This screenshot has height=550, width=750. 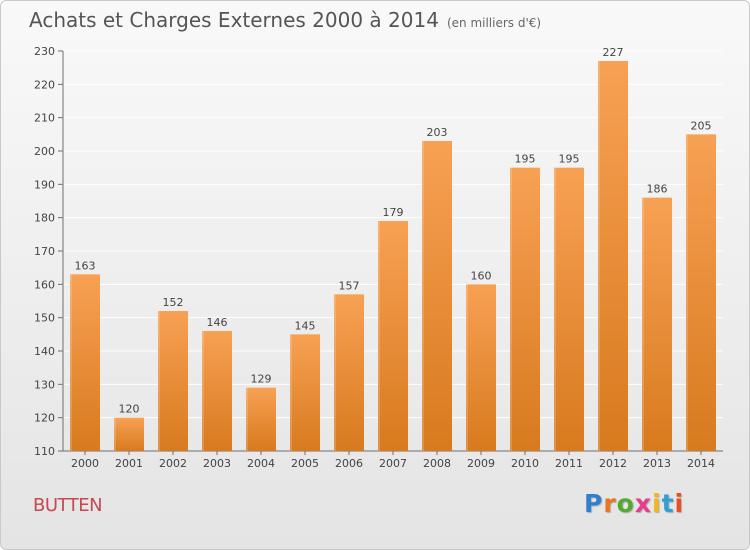 What do you see at coordinates (44, 218) in the screenshot?
I see `y-tick-label: 180` at bounding box center [44, 218].